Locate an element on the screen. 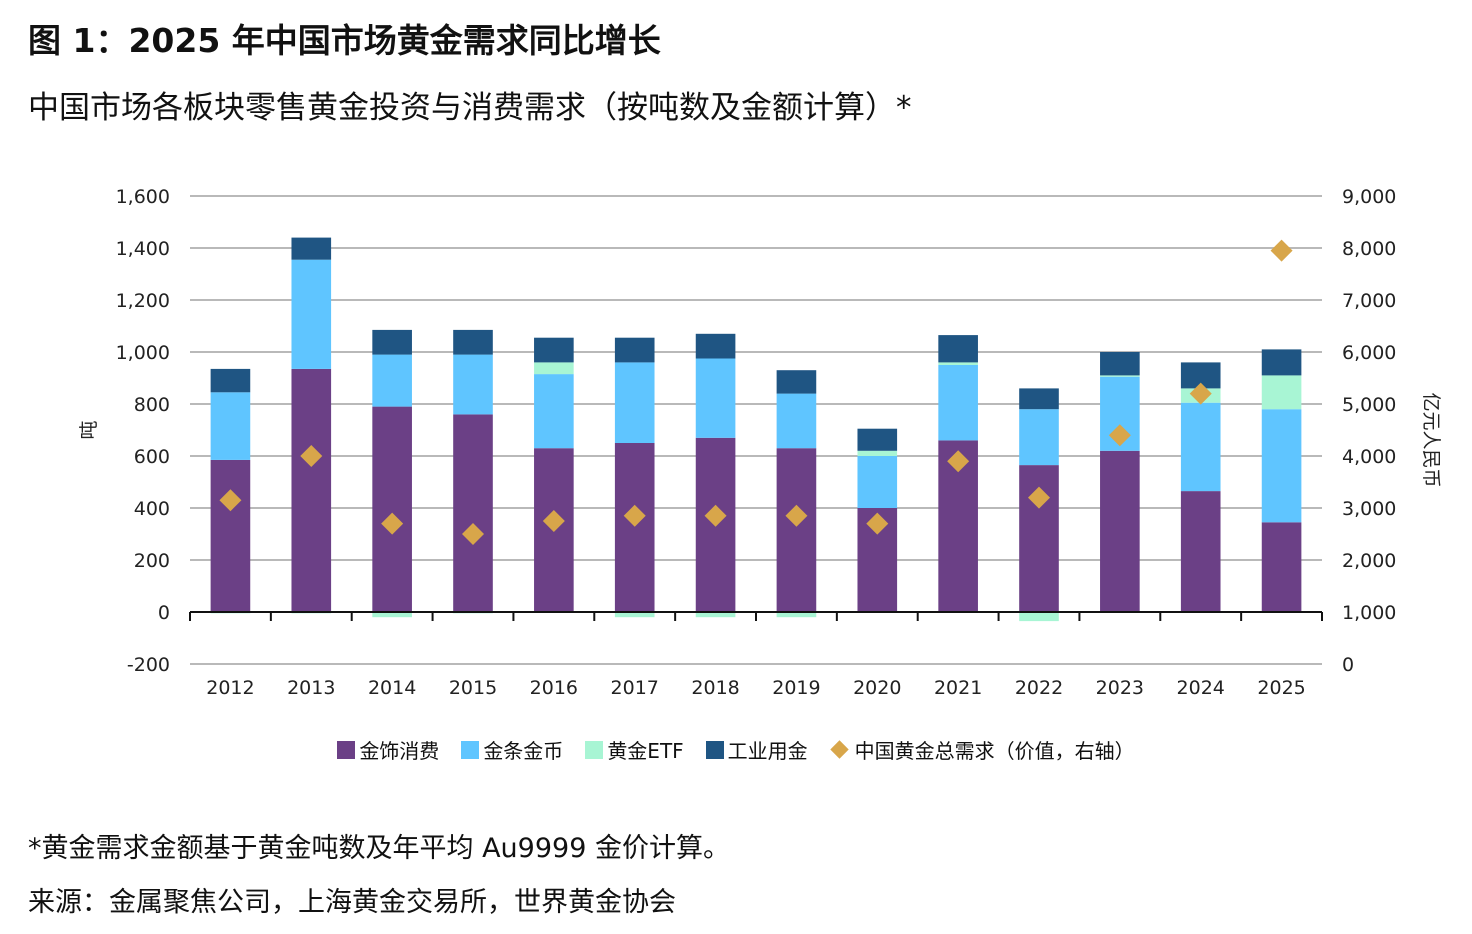 This screenshot has height=934, width=1472. y-tick-label-right: 8,000 is located at coordinates (1369, 249).